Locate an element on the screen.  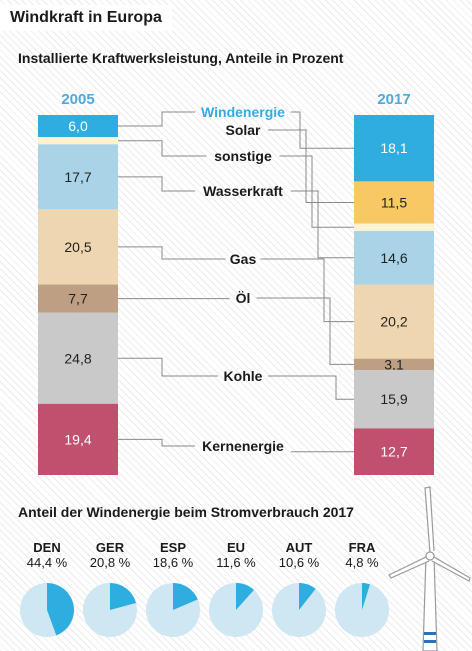
bar-segment-gas-2005 is located at coordinates (78, 247).